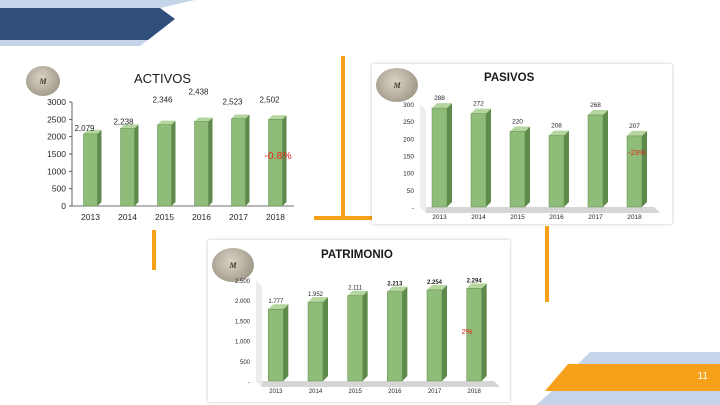 The image size is (720, 405). What do you see at coordinates (408, 157) in the screenshot?
I see `y-tick-label: 150` at bounding box center [408, 157].